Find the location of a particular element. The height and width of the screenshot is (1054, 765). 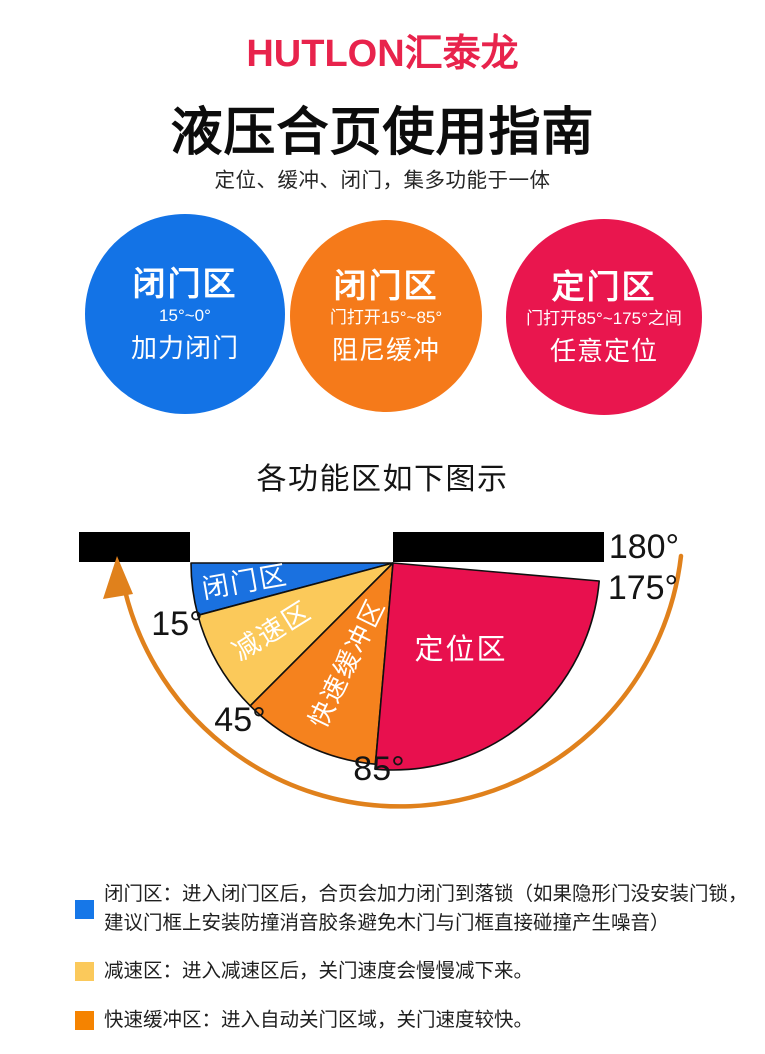

sector-label-positioning: 定位区 is located at coordinates (460, 649).